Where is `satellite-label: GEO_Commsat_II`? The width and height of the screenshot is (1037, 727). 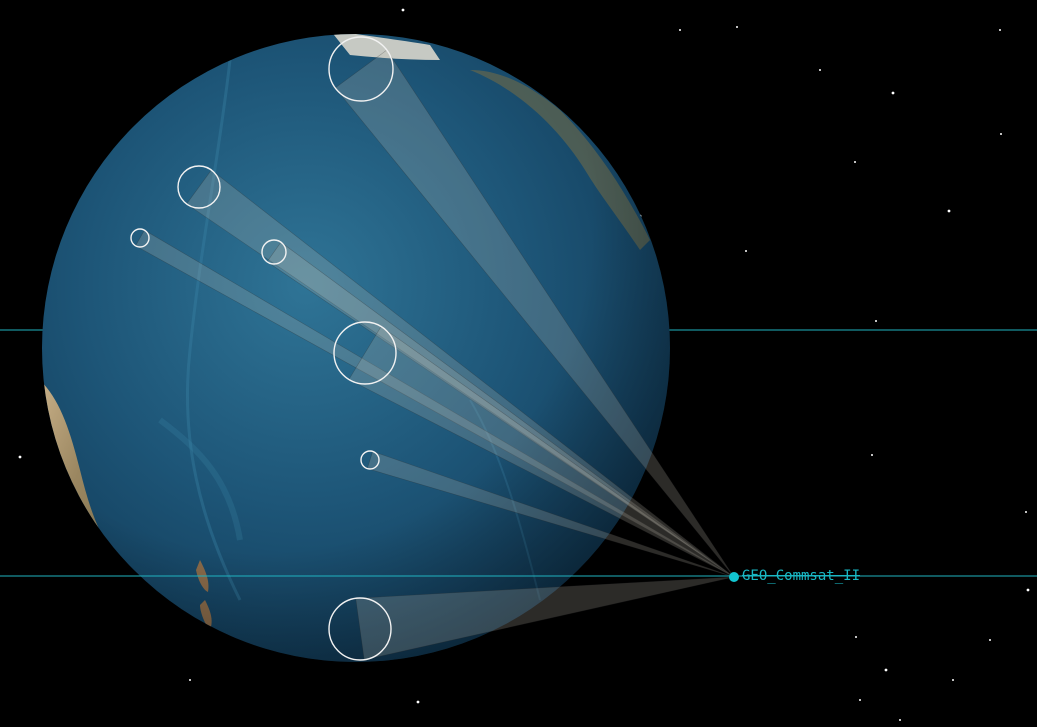
satellite-label: GEO_Commsat_II is located at coordinates (801, 576).